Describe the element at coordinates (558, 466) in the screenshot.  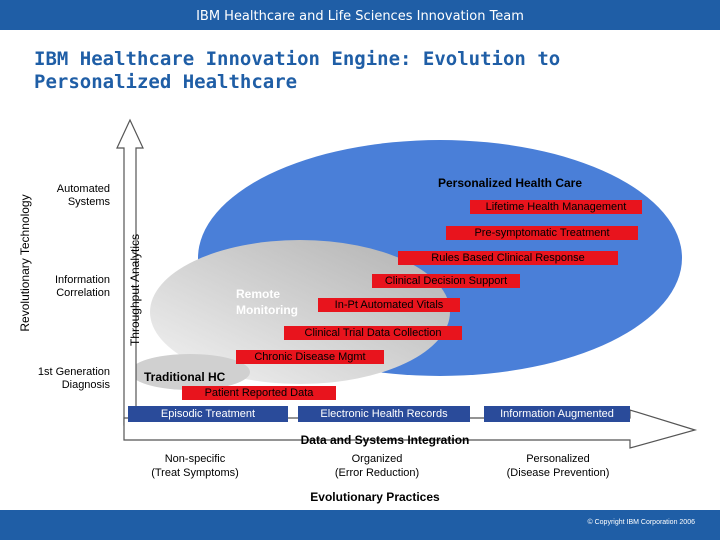
I see `x-level-personalized: Personalized (Disease Prevention)` at that location.